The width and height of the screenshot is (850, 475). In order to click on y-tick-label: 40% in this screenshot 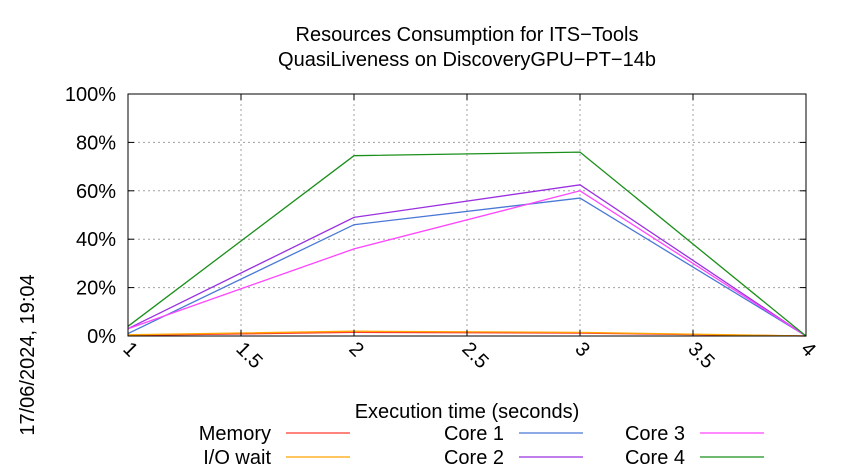, I will do `click(96, 240)`.